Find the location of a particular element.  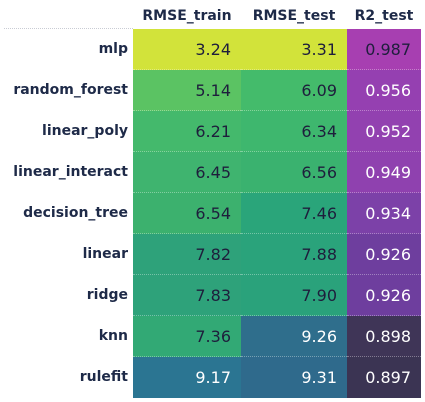

table-row: knn 7.36 9.26 0.898 is located at coordinates (212, 336).